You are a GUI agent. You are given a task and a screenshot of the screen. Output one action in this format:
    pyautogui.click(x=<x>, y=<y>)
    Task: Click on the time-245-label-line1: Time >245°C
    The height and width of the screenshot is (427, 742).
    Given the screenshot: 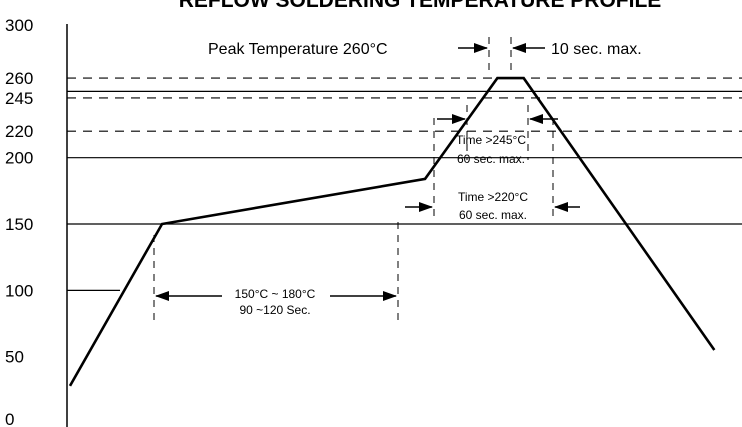 What is the action you would take?
    pyautogui.click(x=491, y=140)
    